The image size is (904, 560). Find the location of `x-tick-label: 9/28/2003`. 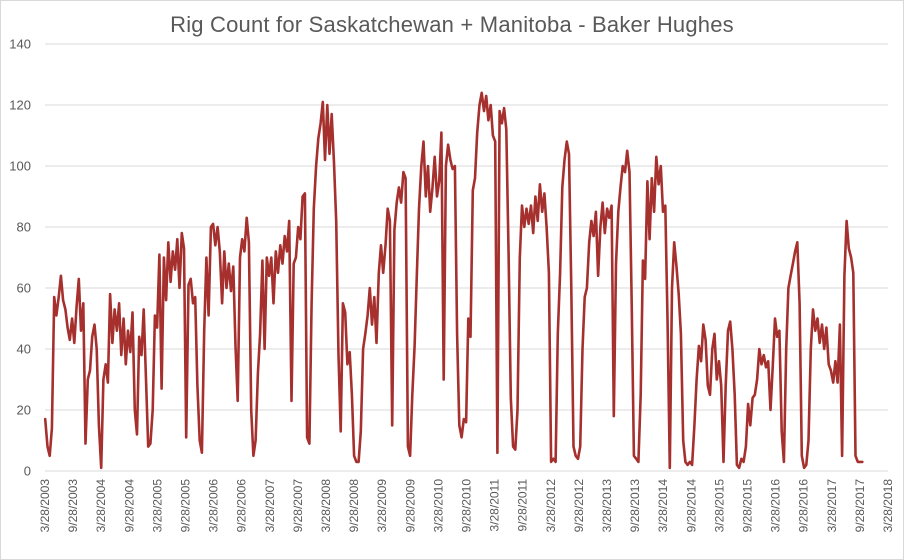

x-tick-label: 9/28/2003 is located at coordinates (73, 506).